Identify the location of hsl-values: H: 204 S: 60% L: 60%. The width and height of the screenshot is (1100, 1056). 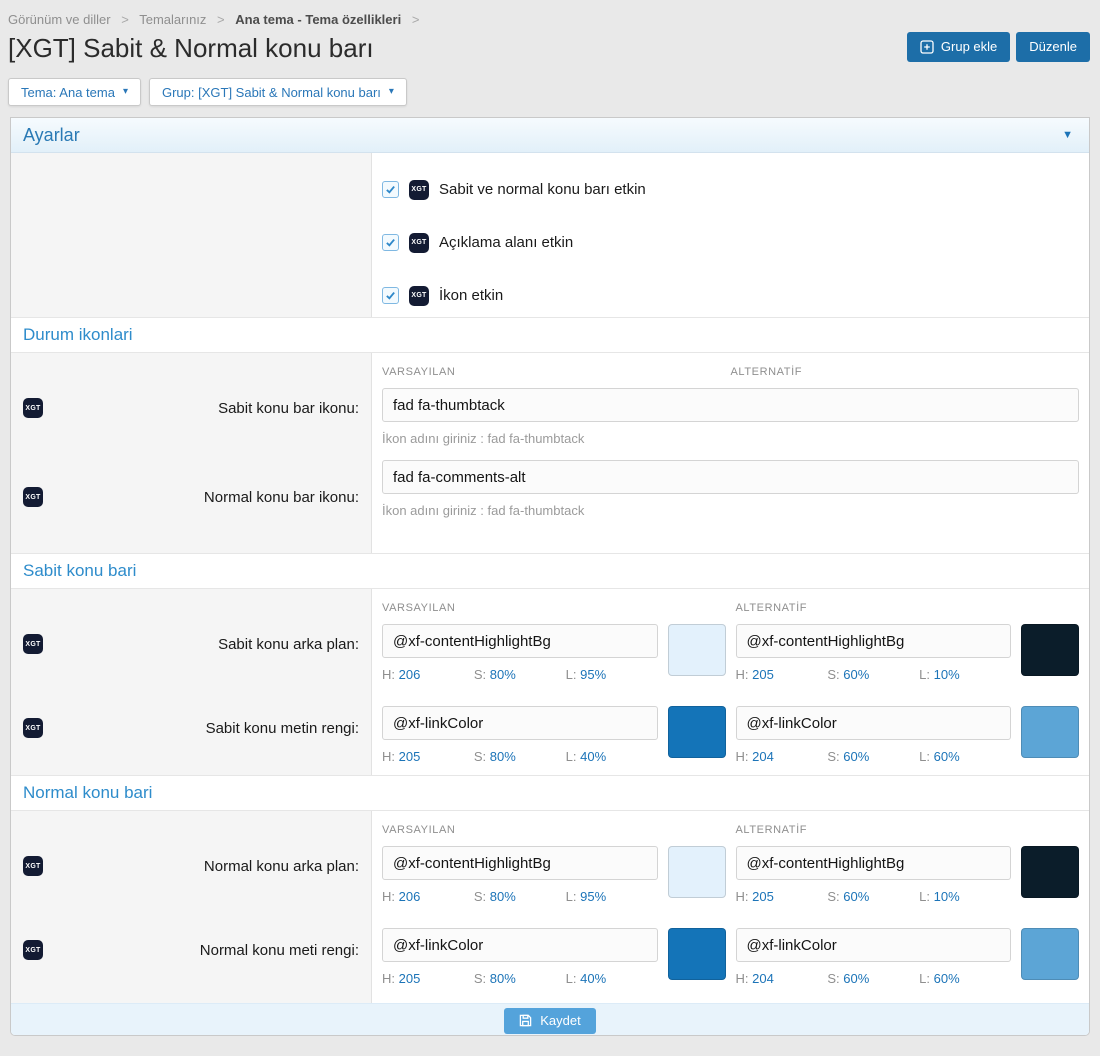
(874, 978).